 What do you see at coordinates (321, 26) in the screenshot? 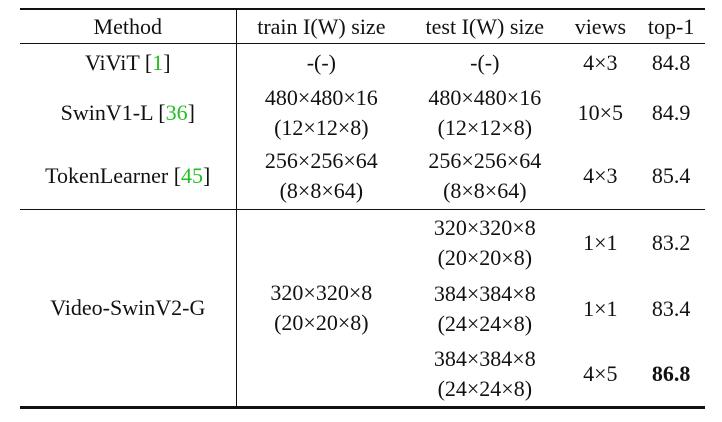
I see `header-cell: train I(W) size` at bounding box center [321, 26].